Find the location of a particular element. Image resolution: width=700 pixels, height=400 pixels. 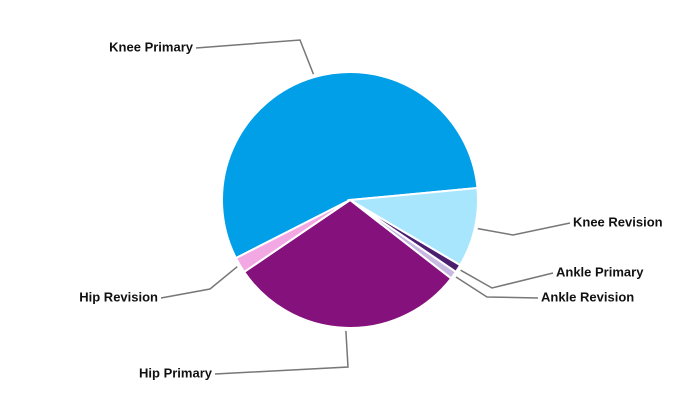

slice-label: Ankle Primary is located at coordinates (600, 271).